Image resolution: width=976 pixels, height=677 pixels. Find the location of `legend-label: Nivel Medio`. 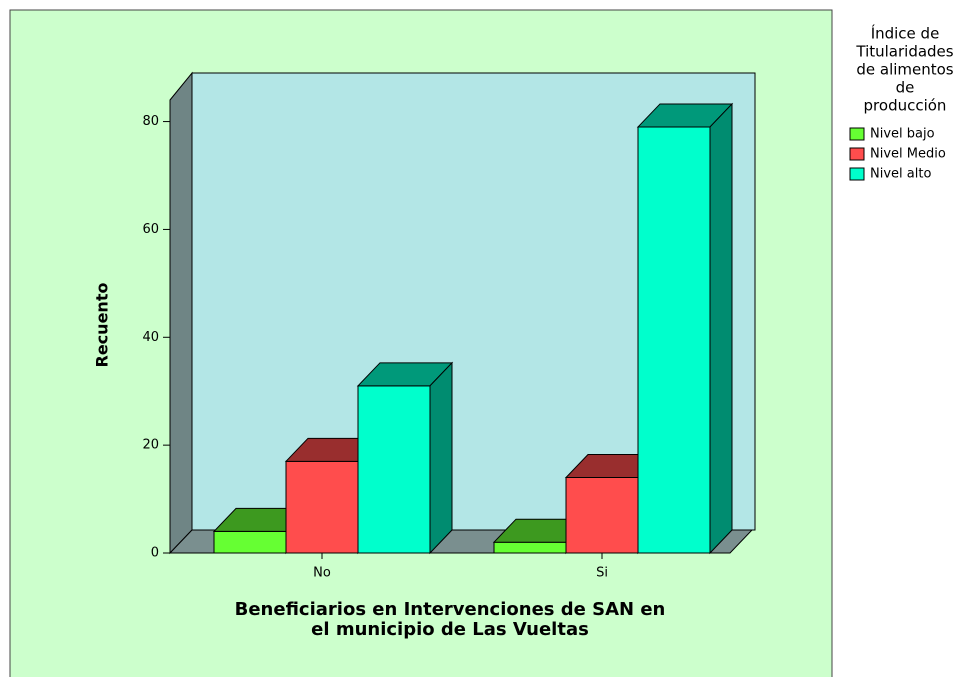

legend-label: Nivel Medio is located at coordinates (908, 154).